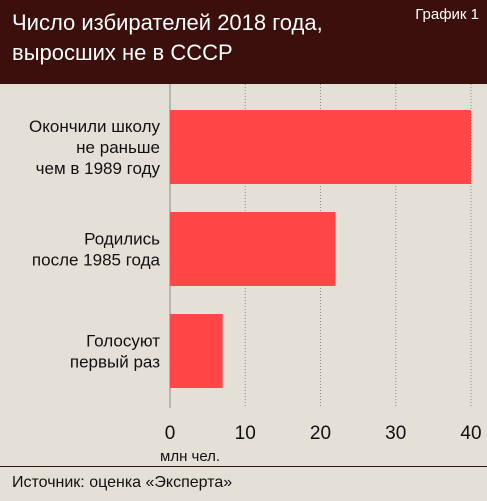 Image resolution: width=487 pixels, height=501 pixels. Describe the element at coordinates (190, 456) in the screenshot. I see `x-axis-unit-label: млн чел.` at that location.